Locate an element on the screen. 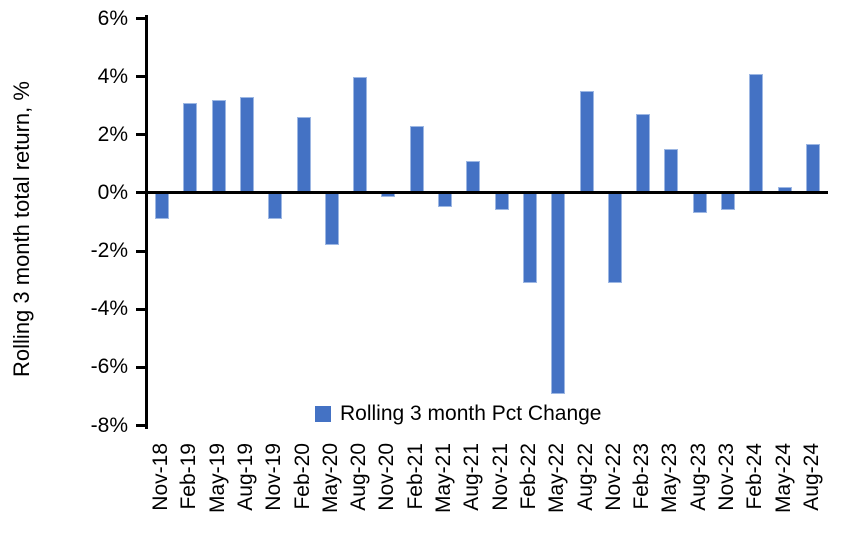 This screenshot has height=539, width=852. x-tick-label-Feb-19: Feb-19 is located at coordinates (189, 476).